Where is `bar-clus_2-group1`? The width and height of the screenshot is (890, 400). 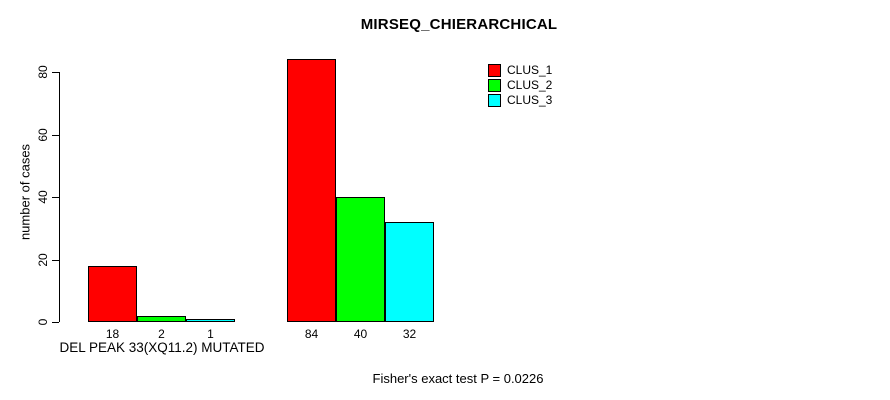 bar-clus_2-group1 is located at coordinates (161, 319).